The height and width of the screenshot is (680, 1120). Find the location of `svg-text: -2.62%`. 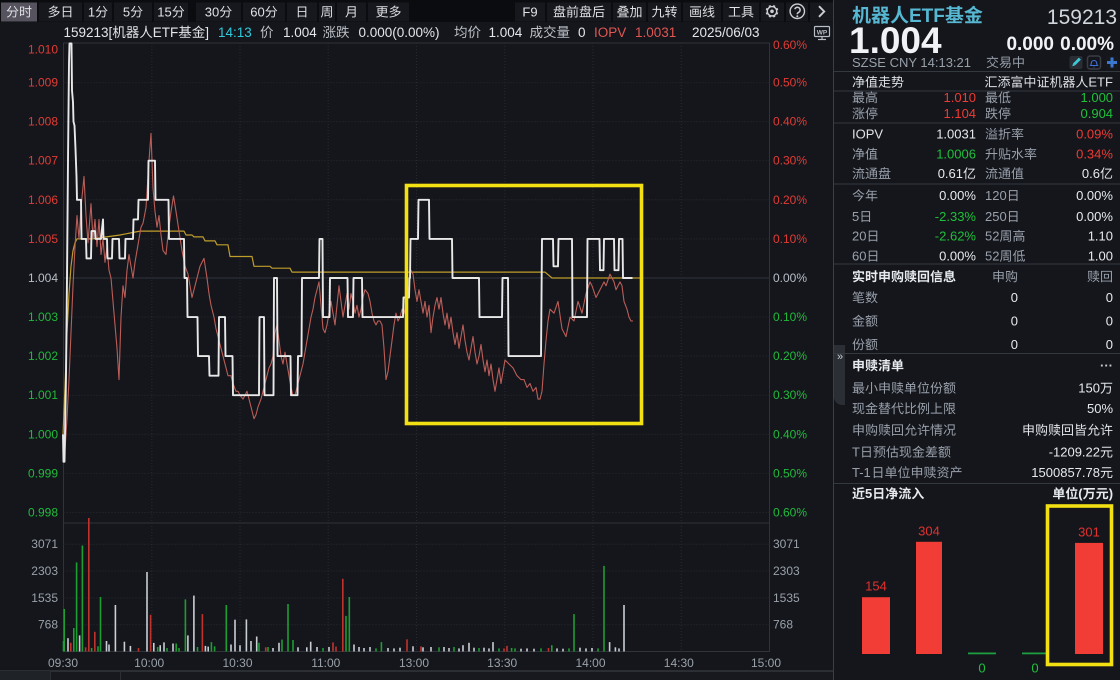

svg-text: -2.62% is located at coordinates (956, 236).